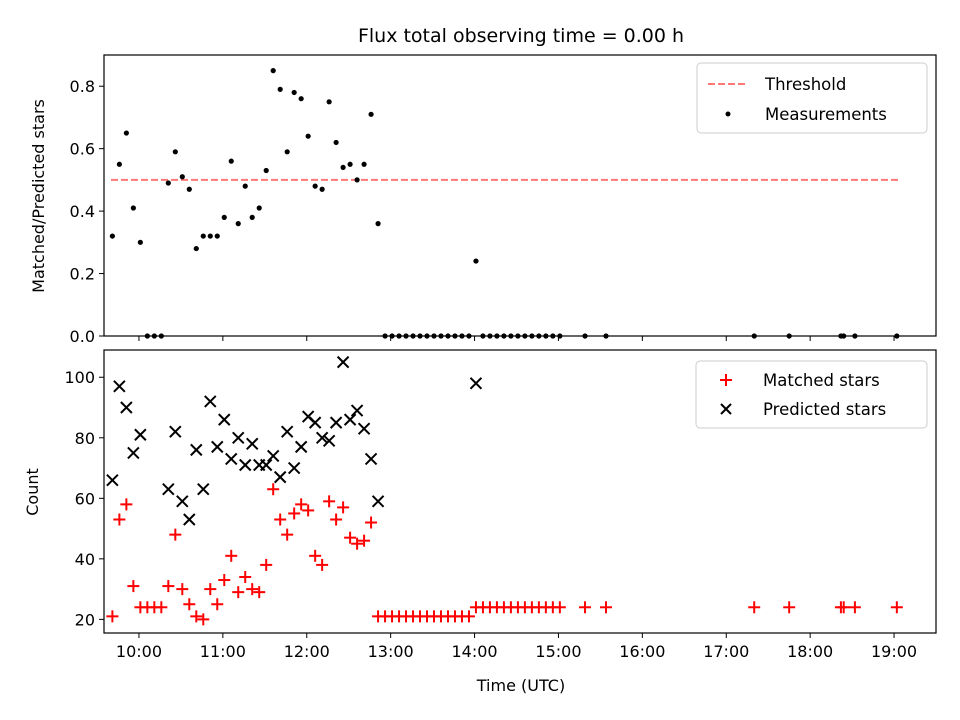 The width and height of the screenshot is (960, 720). Describe the element at coordinates (726, 380) in the screenshot. I see `legend-matched-swatch` at that location.